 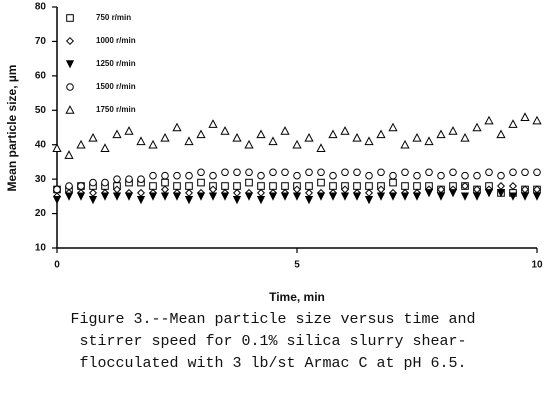 What do you see at coordinates (57, 265) in the screenshot?
I see `x-tick-label: 0` at bounding box center [57, 265].